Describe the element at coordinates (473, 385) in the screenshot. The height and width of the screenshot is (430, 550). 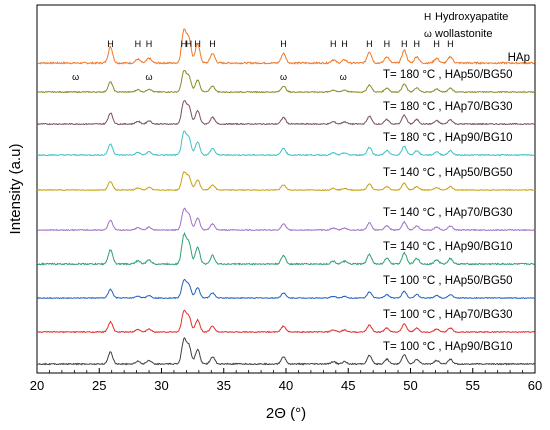
I see `x-tick-label-55: 55` at that location.